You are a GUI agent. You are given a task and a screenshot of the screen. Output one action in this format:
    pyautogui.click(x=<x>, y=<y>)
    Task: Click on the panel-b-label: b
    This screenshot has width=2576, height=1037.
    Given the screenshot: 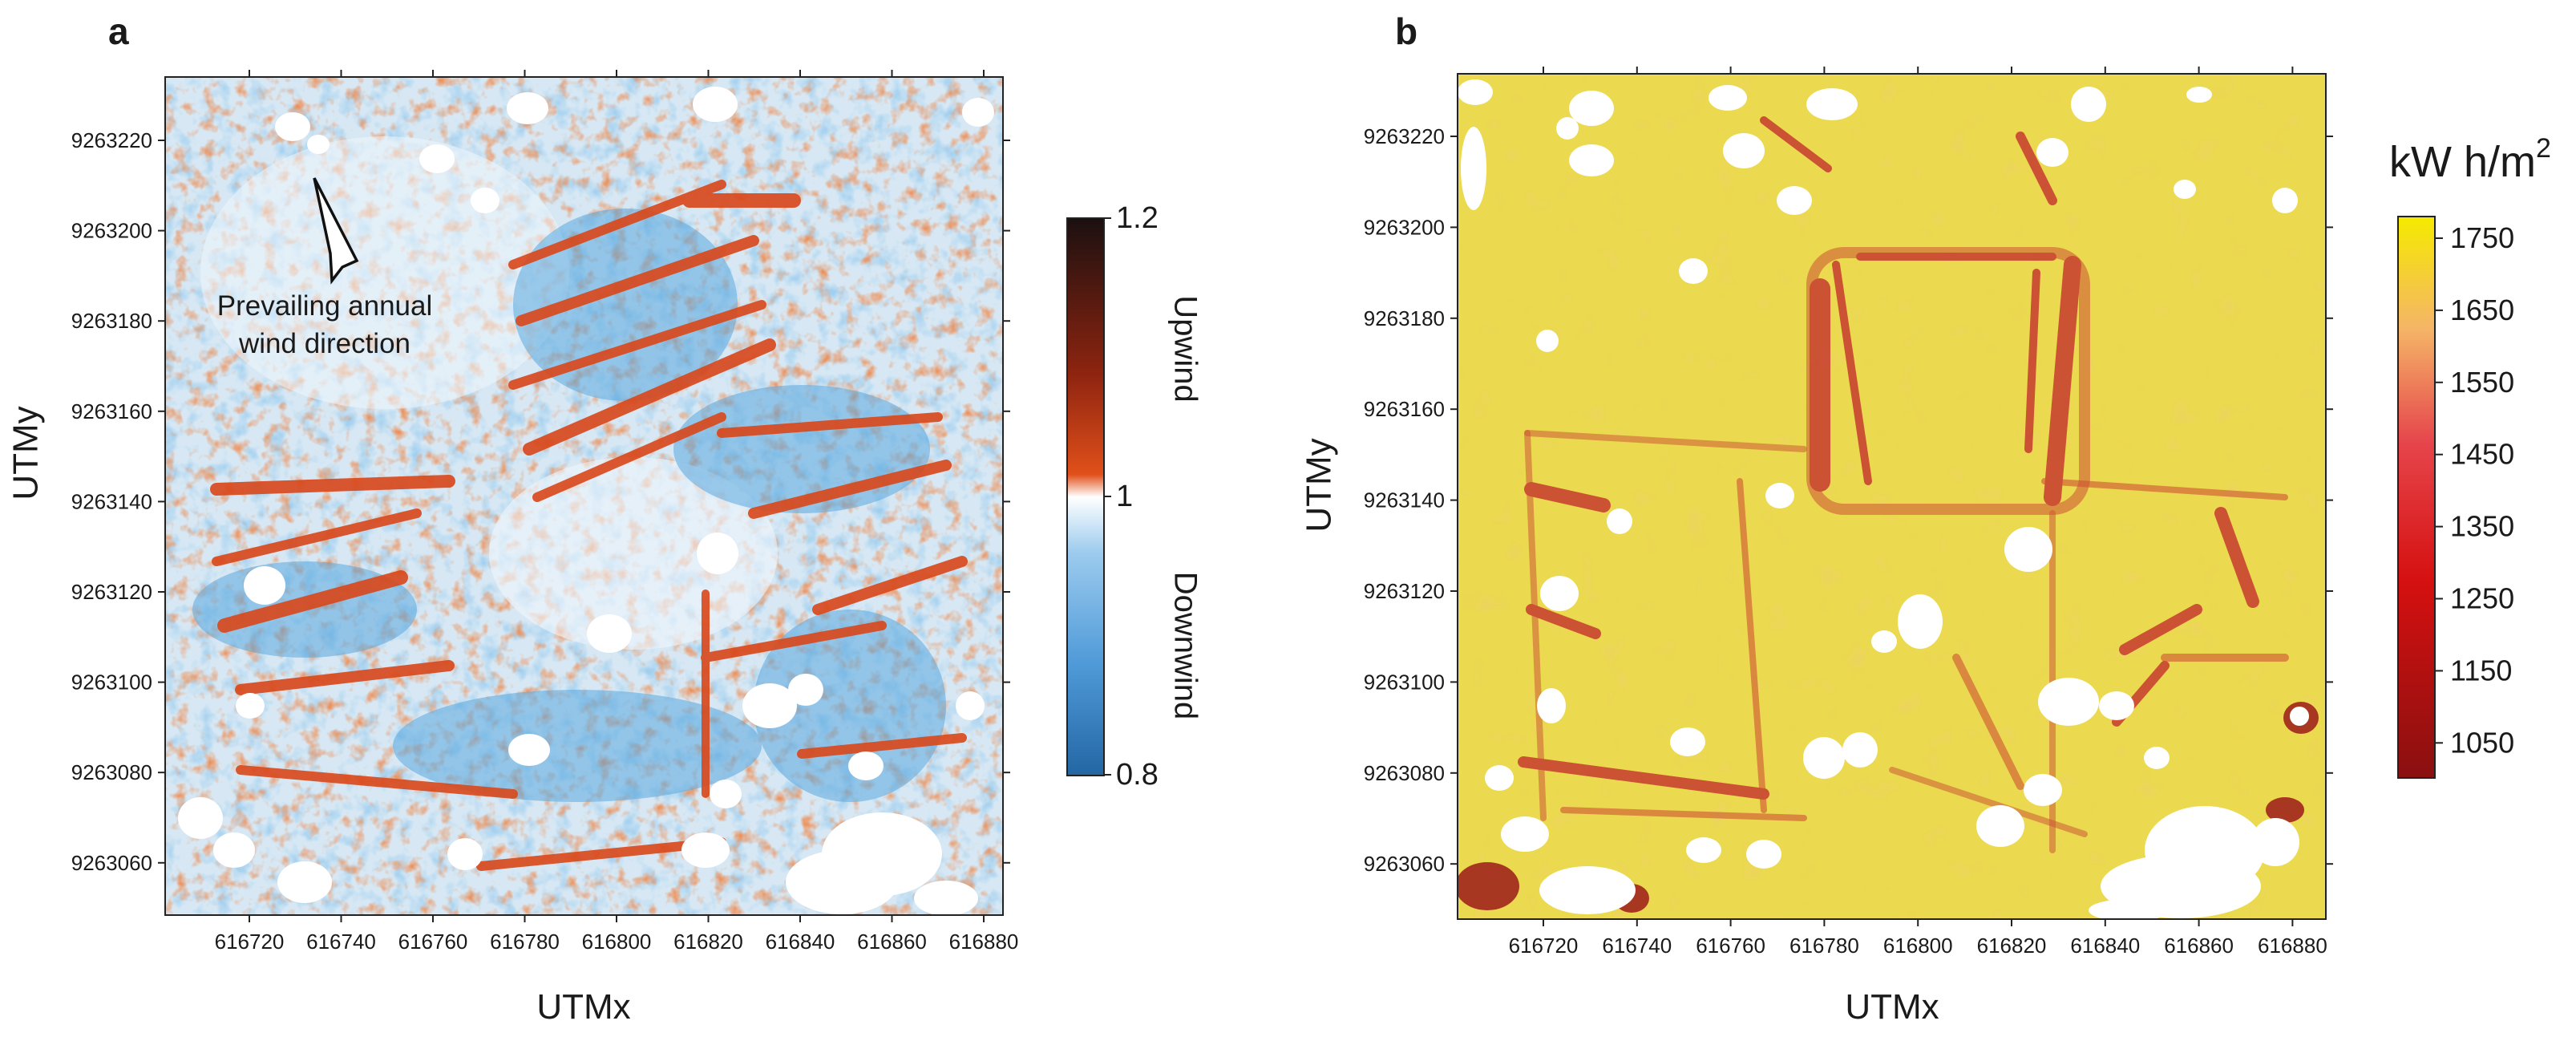 What is the action you would take?
    pyautogui.click(x=1406, y=31)
    